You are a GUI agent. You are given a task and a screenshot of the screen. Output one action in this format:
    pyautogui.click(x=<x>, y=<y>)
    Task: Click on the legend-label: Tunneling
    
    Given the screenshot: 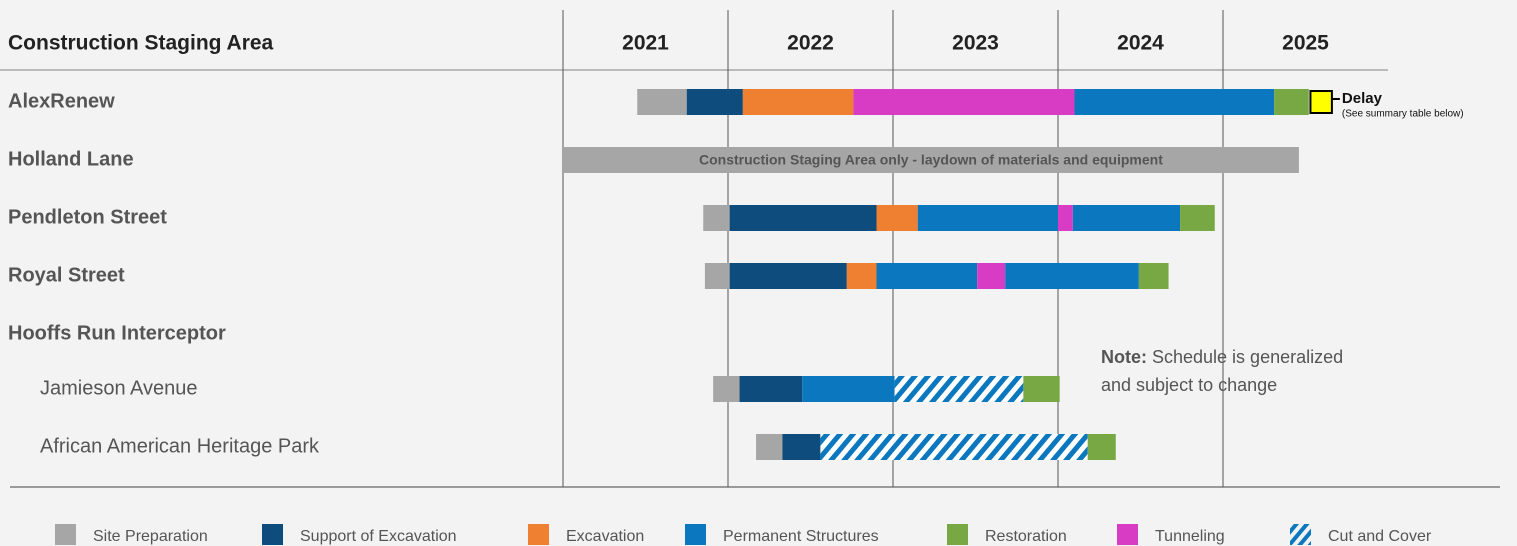 What is the action you would take?
    pyautogui.click(x=1190, y=536)
    